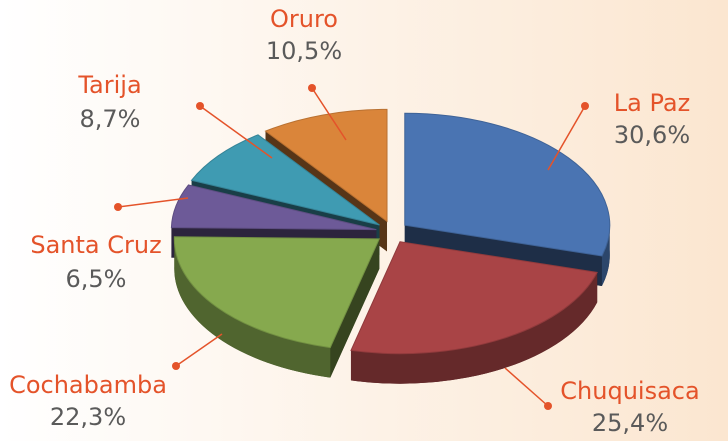  What do you see at coordinates (88, 417) in the screenshot?
I see `value-label: 22,3%` at bounding box center [88, 417].